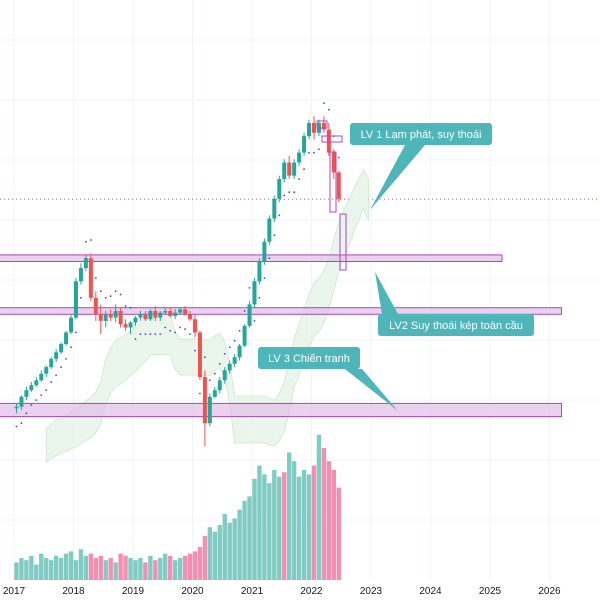 This screenshot has height=600, width=600. Describe the element at coordinates (456, 326) in the screenshot. I see `callout-text: LV2 Suy thoái kép toàn cầu` at that location.